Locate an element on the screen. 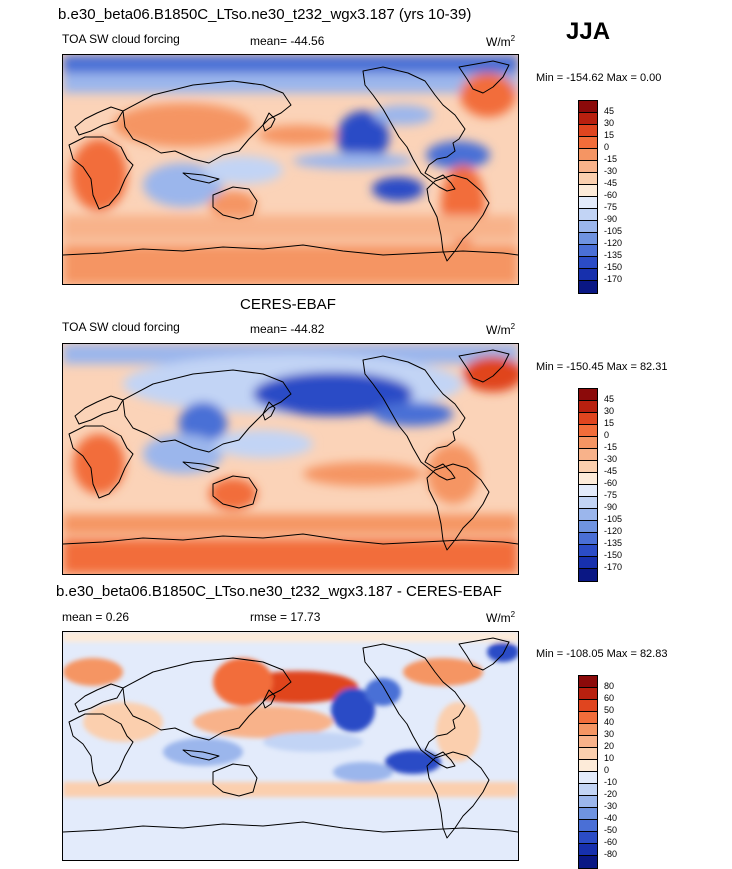 The height and width of the screenshot is (869, 732). panel1-colorbar is located at coordinates (588, 197).